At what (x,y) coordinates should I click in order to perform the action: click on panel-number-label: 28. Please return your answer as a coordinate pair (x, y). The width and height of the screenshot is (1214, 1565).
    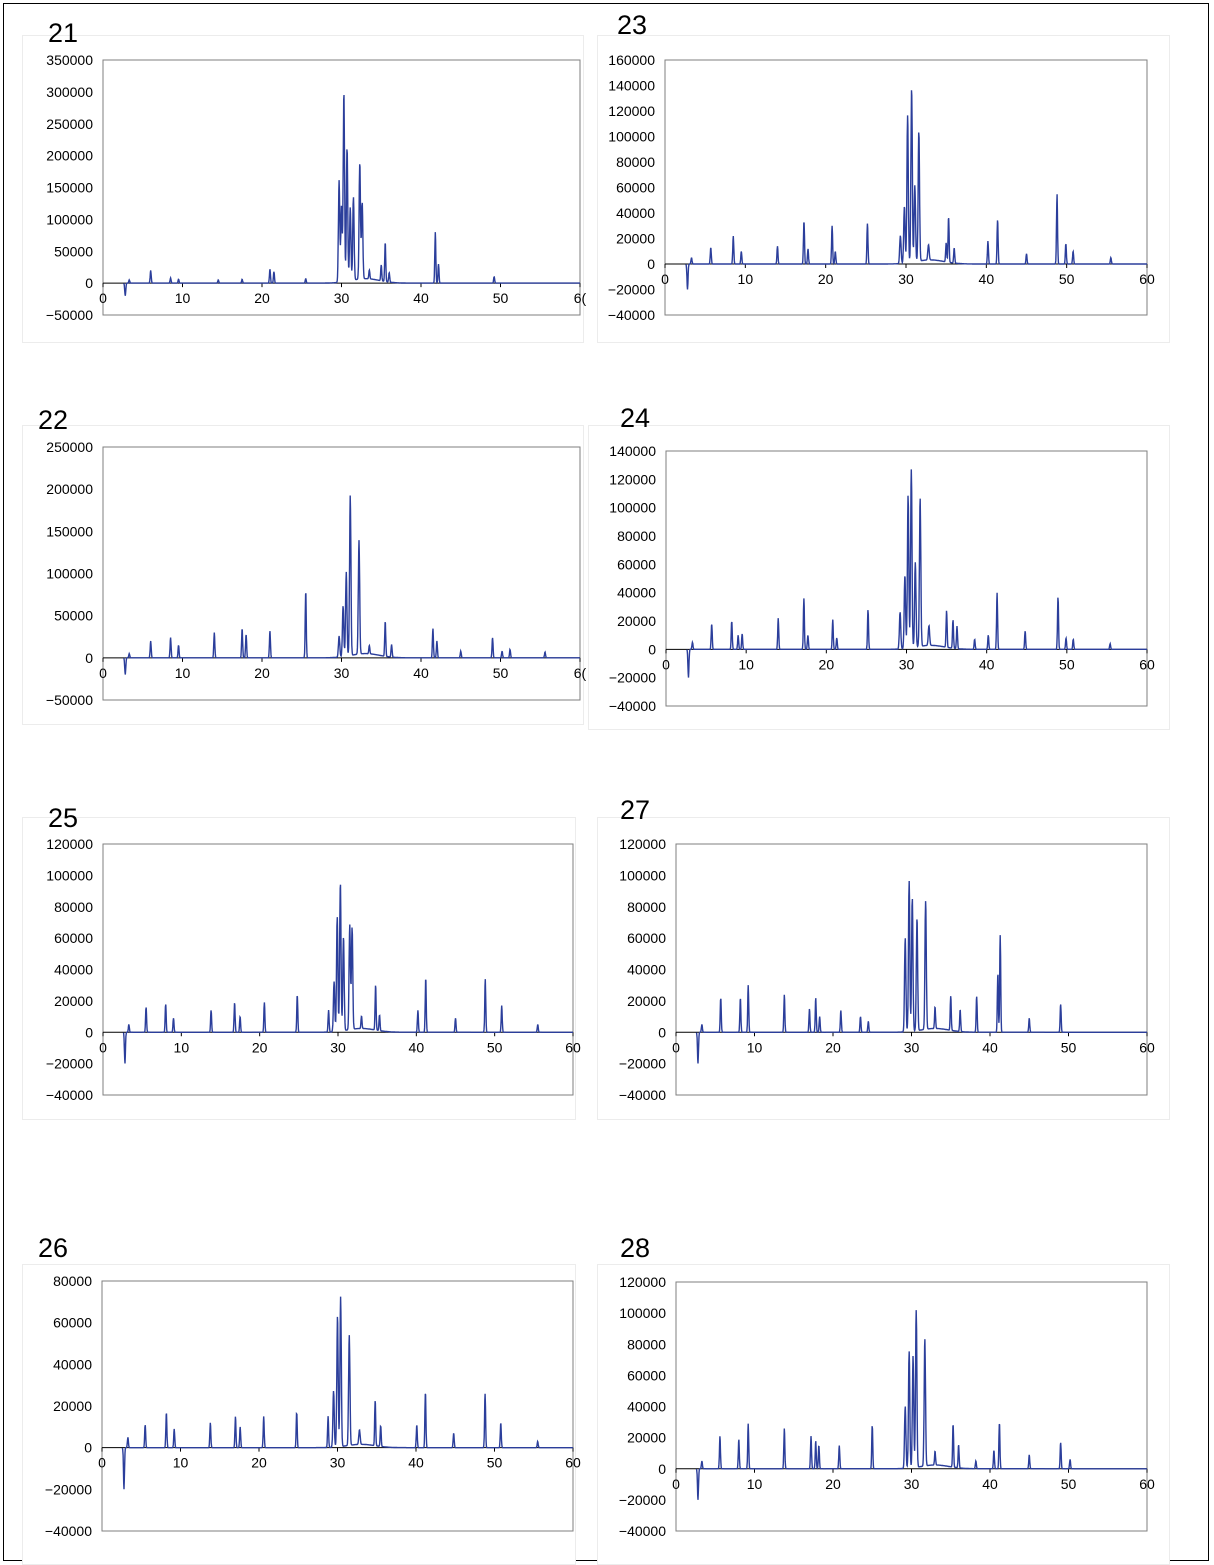
    Looking at the image, I should click on (635, 1248).